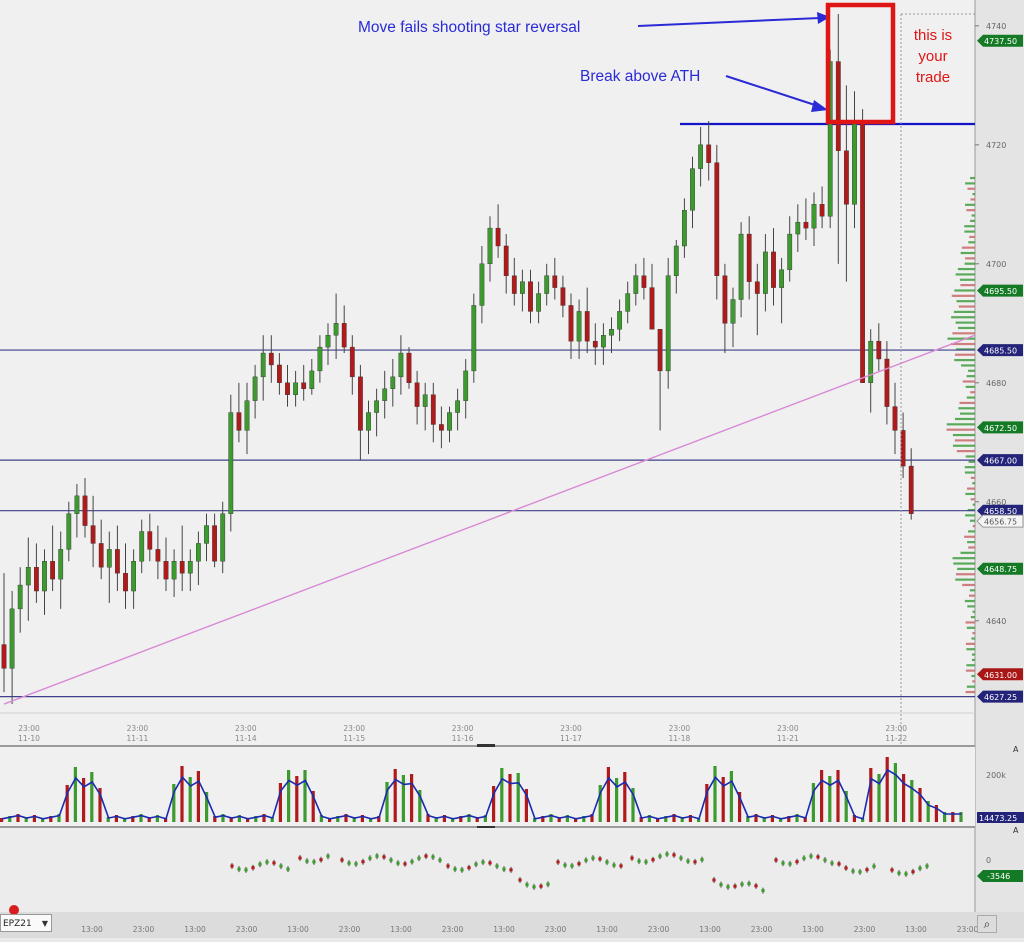 The image size is (1024, 942). What do you see at coordinates (1000, 511) in the screenshot?
I see `marker-label: 4658.50` at bounding box center [1000, 511].